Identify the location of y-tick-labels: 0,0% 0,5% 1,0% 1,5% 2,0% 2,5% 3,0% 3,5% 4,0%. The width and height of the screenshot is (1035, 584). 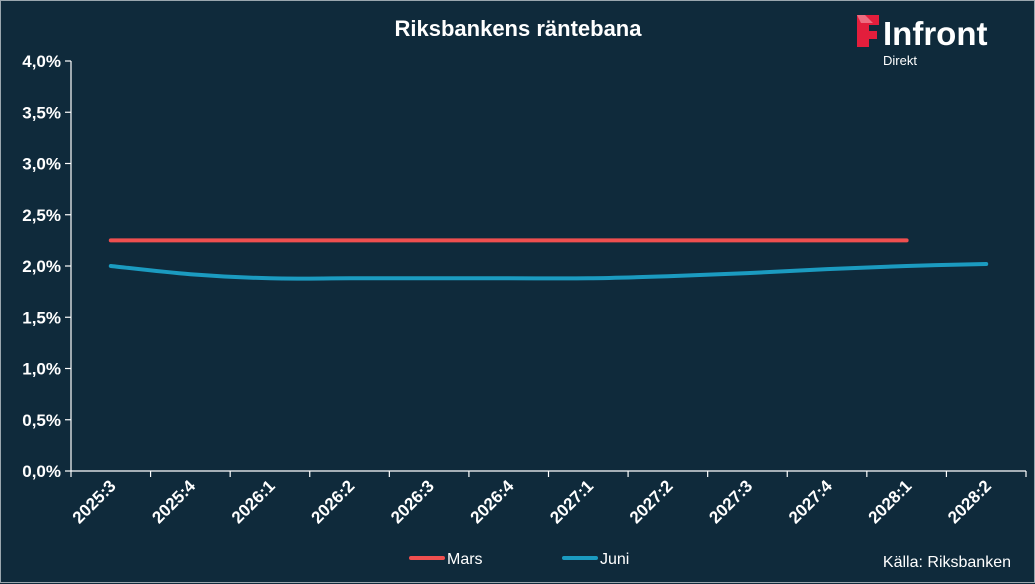
(41, 266).